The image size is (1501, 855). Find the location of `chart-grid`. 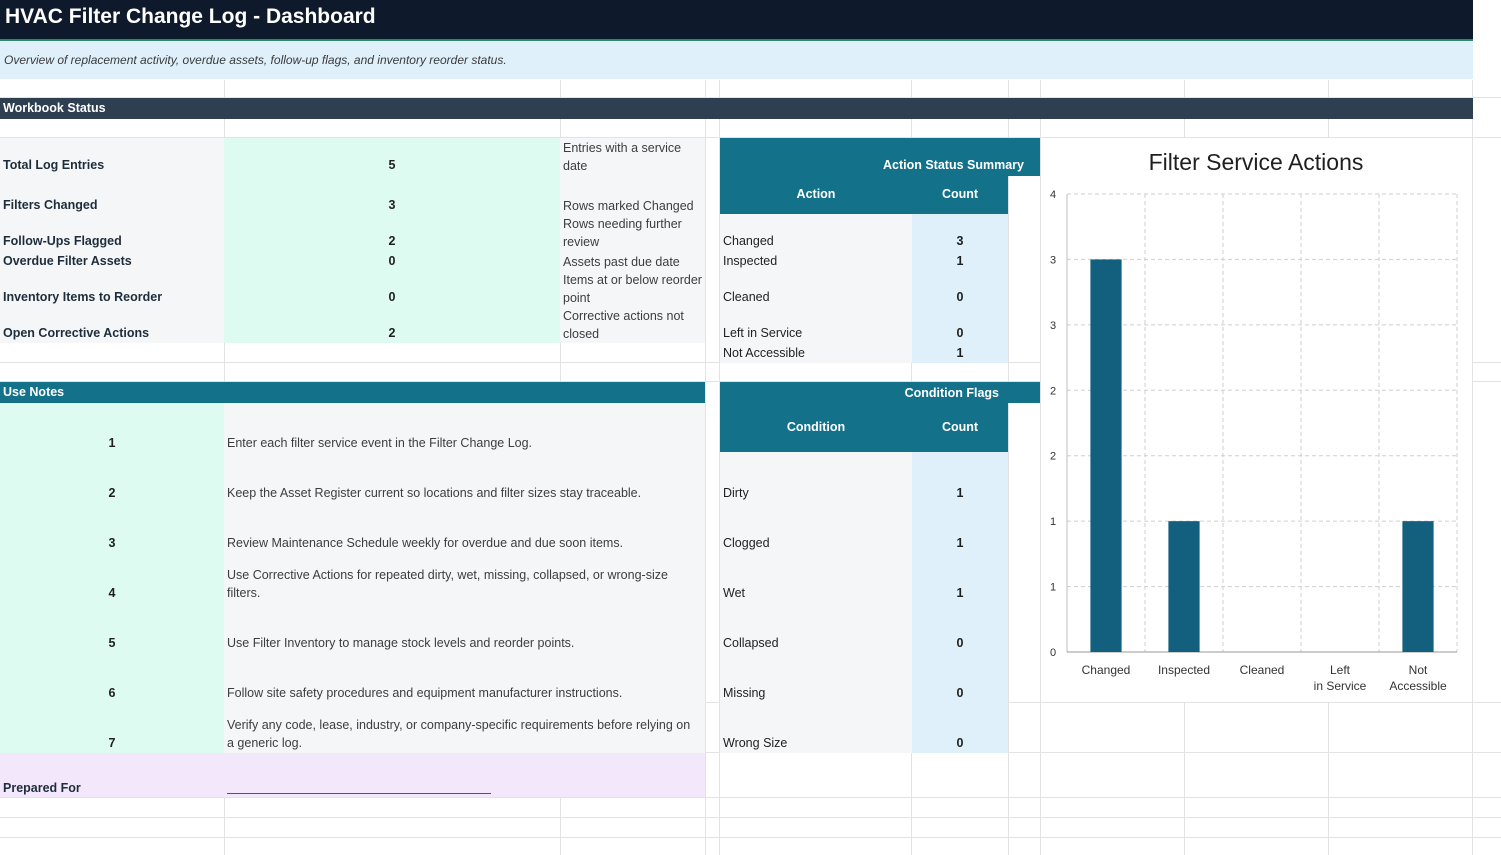

chart-grid is located at coordinates (1262, 423).